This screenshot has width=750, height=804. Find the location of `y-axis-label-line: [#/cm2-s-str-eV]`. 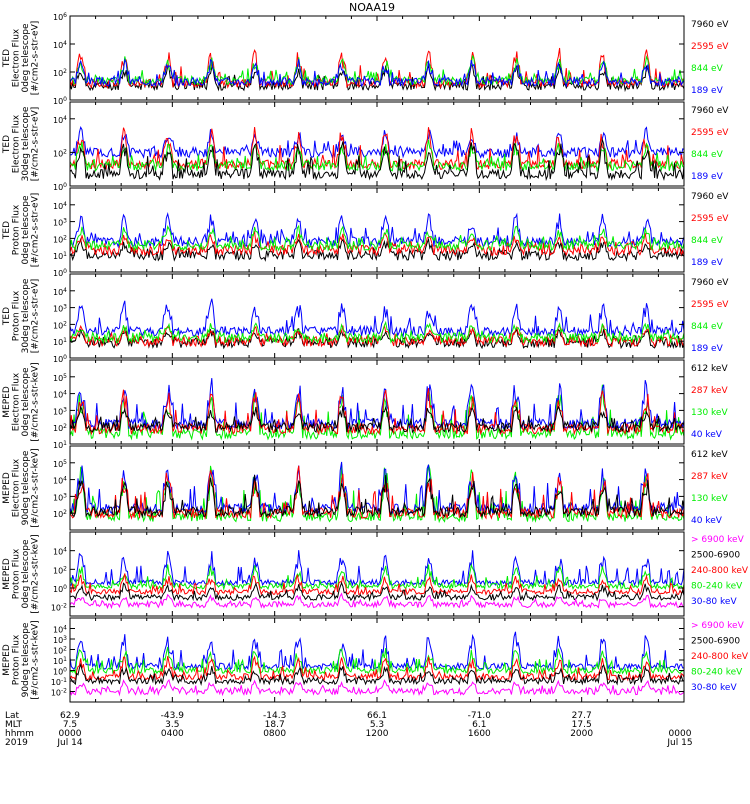

y-axis-label-line: [#/cm2-s-str-eV] is located at coordinates (36, 230).